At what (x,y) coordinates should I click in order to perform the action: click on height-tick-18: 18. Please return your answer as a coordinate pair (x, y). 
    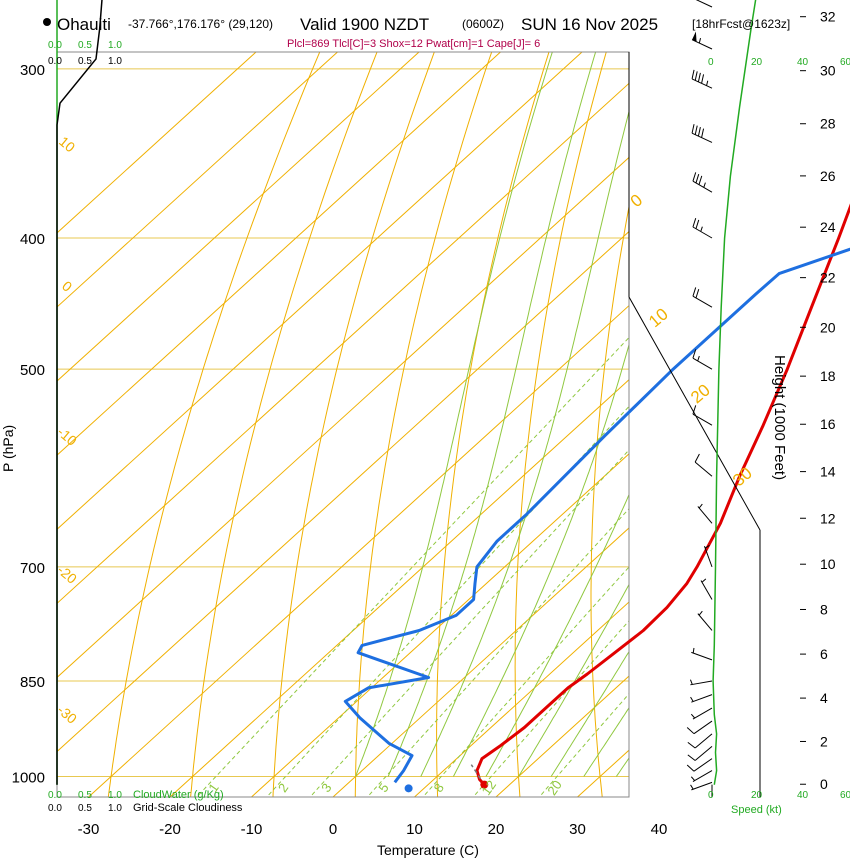
    Looking at the image, I should click on (828, 376).